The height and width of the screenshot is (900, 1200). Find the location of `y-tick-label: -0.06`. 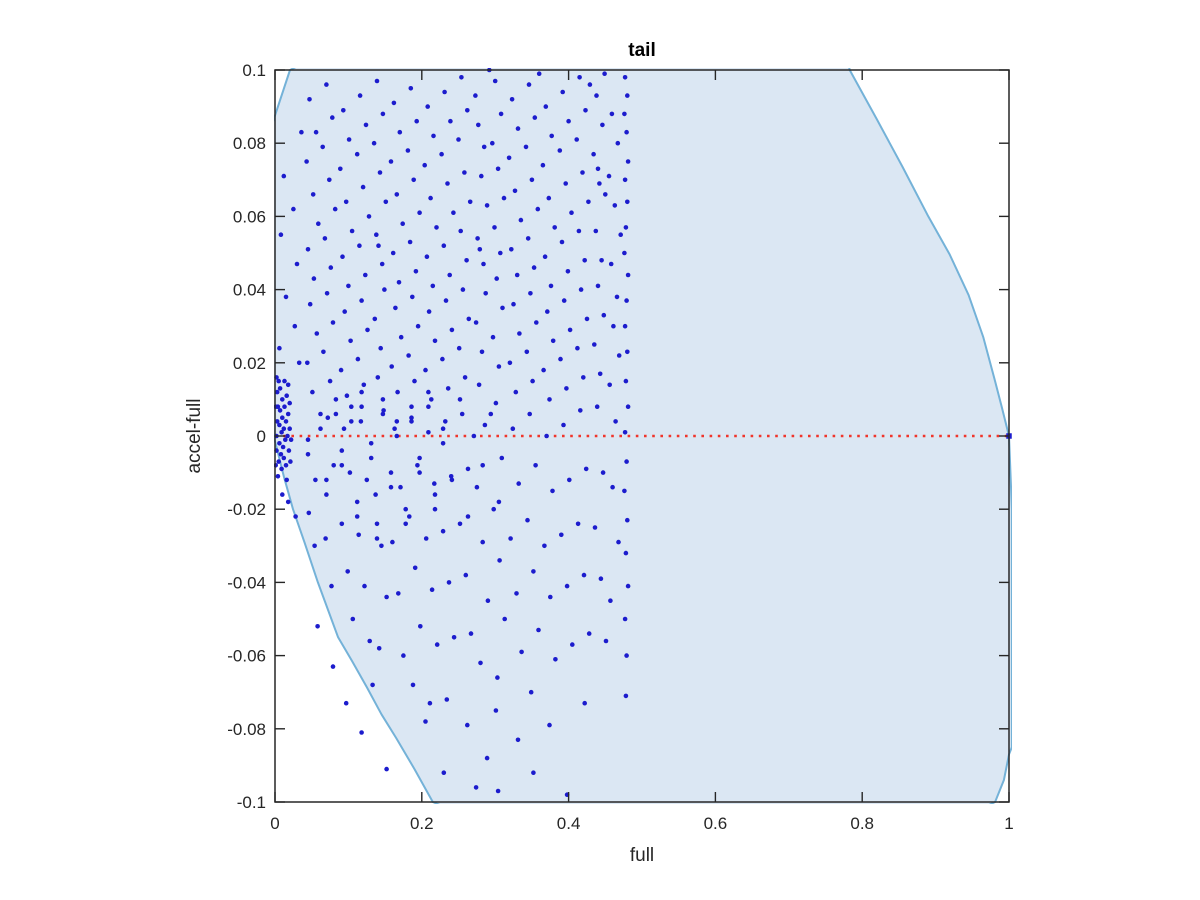

y-tick-label: -0.06 is located at coordinates (246, 656).